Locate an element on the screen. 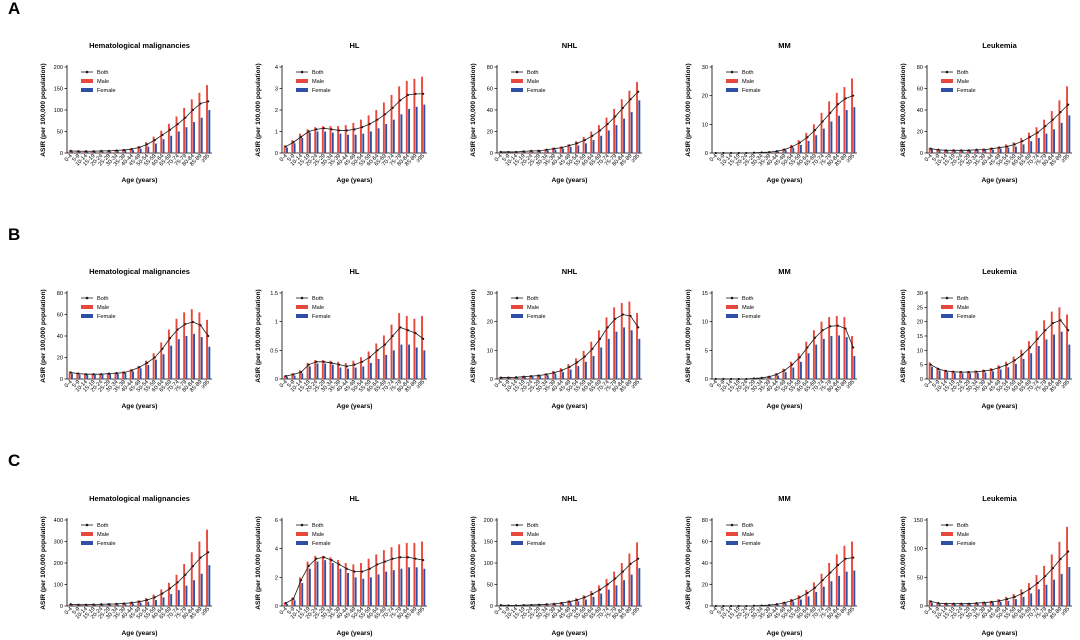 This screenshot has width=1080, height=640. x-tick-label: ≥95 is located at coordinates (205, 384).